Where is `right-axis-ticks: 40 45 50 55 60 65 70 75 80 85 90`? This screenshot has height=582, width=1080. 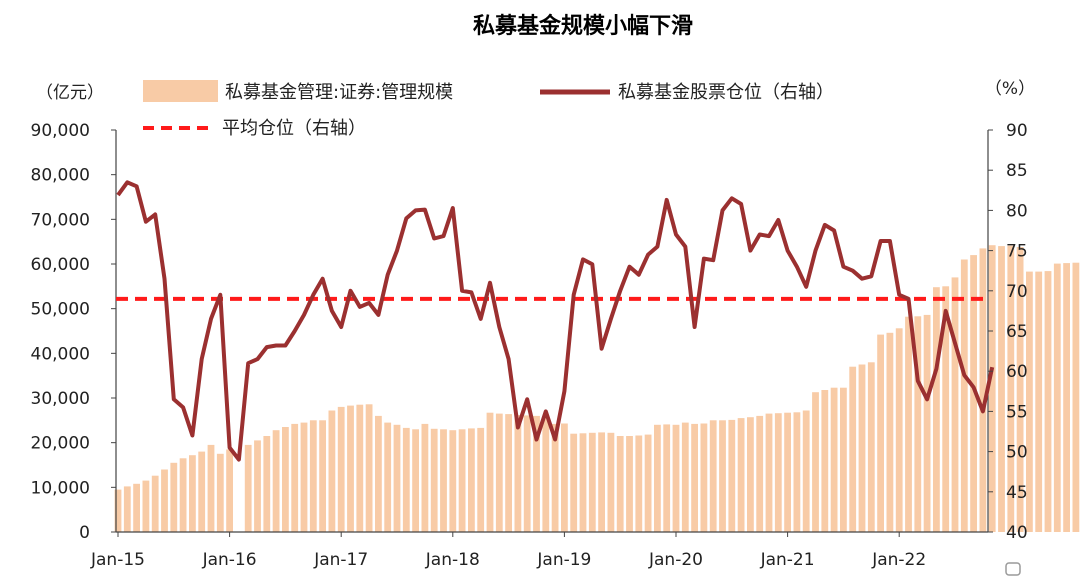
right-axis-ticks: 40 45 50 55 60 65 70 75 80 85 90 is located at coordinates (1008, 332).